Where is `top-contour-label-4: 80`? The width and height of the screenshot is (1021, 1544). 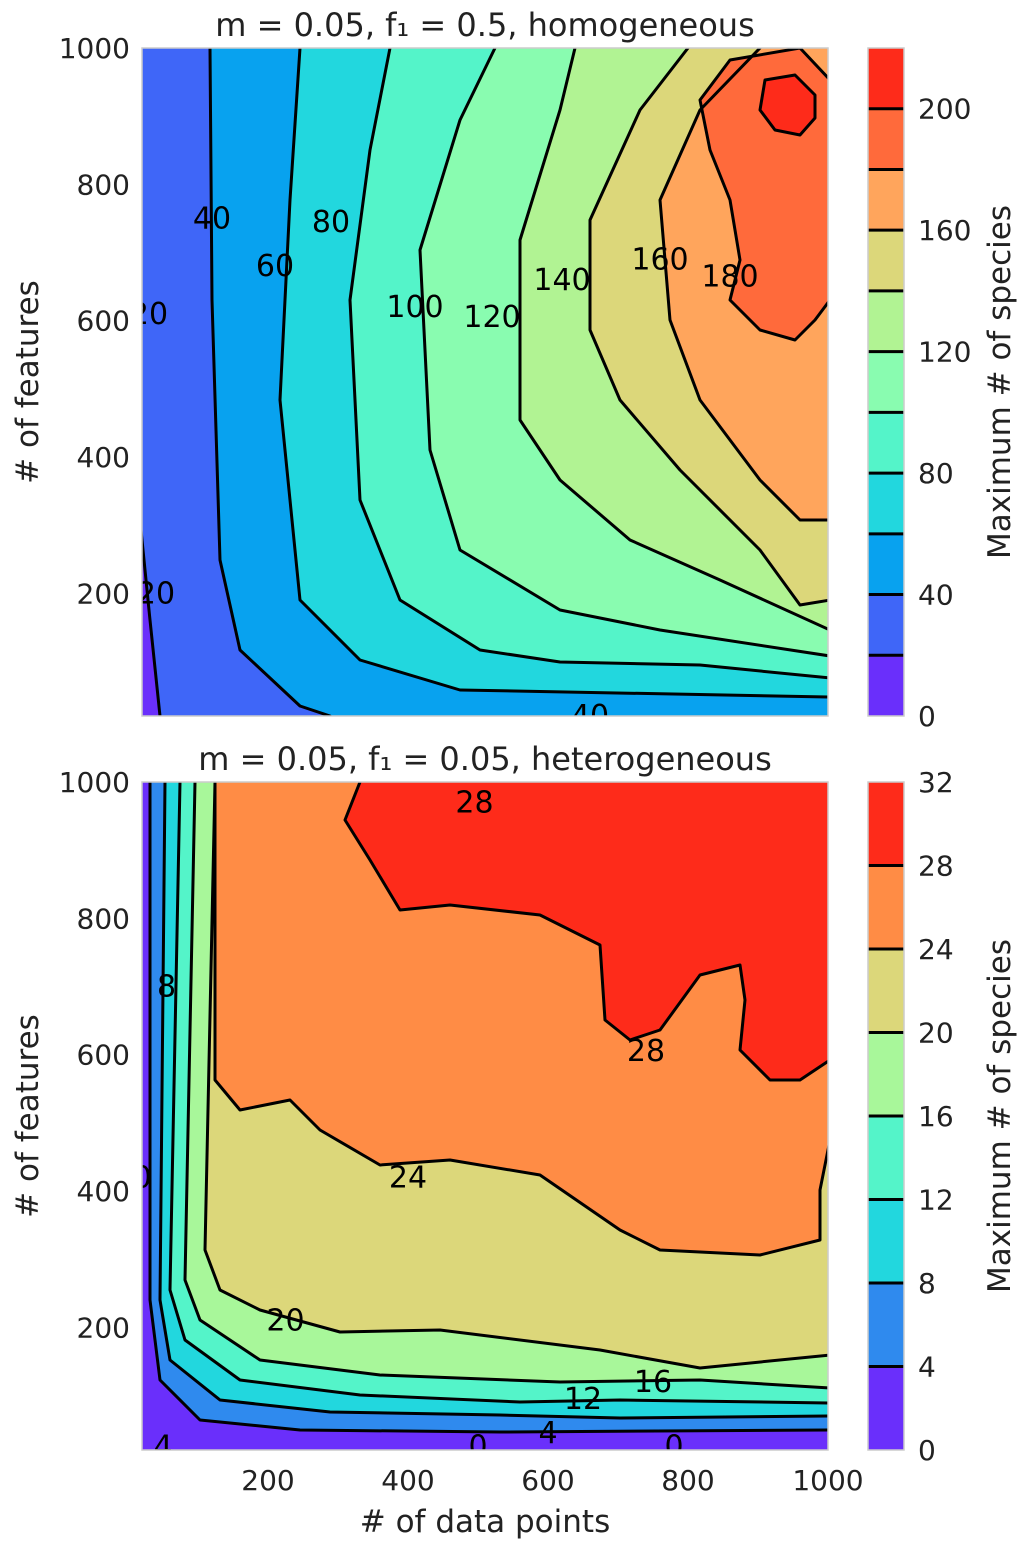
top-contour-label-4: 80 is located at coordinates (331, 222).